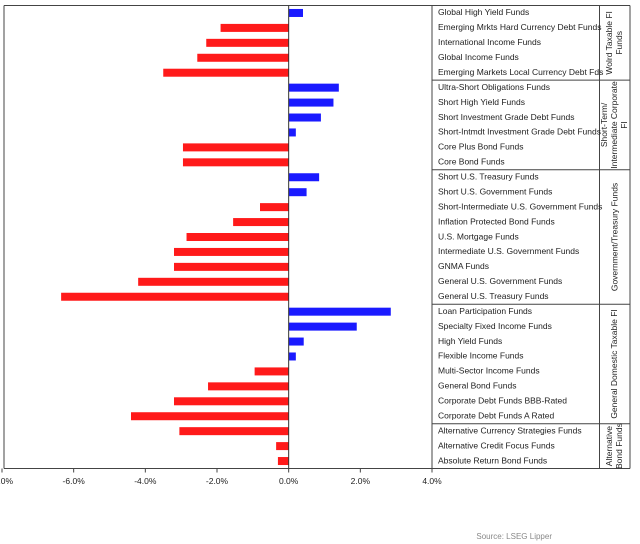 The width and height of the screenshot is (640, 544). What do you see at coordinates (74, 481) in the screenshot?
I see `x-tick-label: -6.0%` at bounding box center [74, 481].